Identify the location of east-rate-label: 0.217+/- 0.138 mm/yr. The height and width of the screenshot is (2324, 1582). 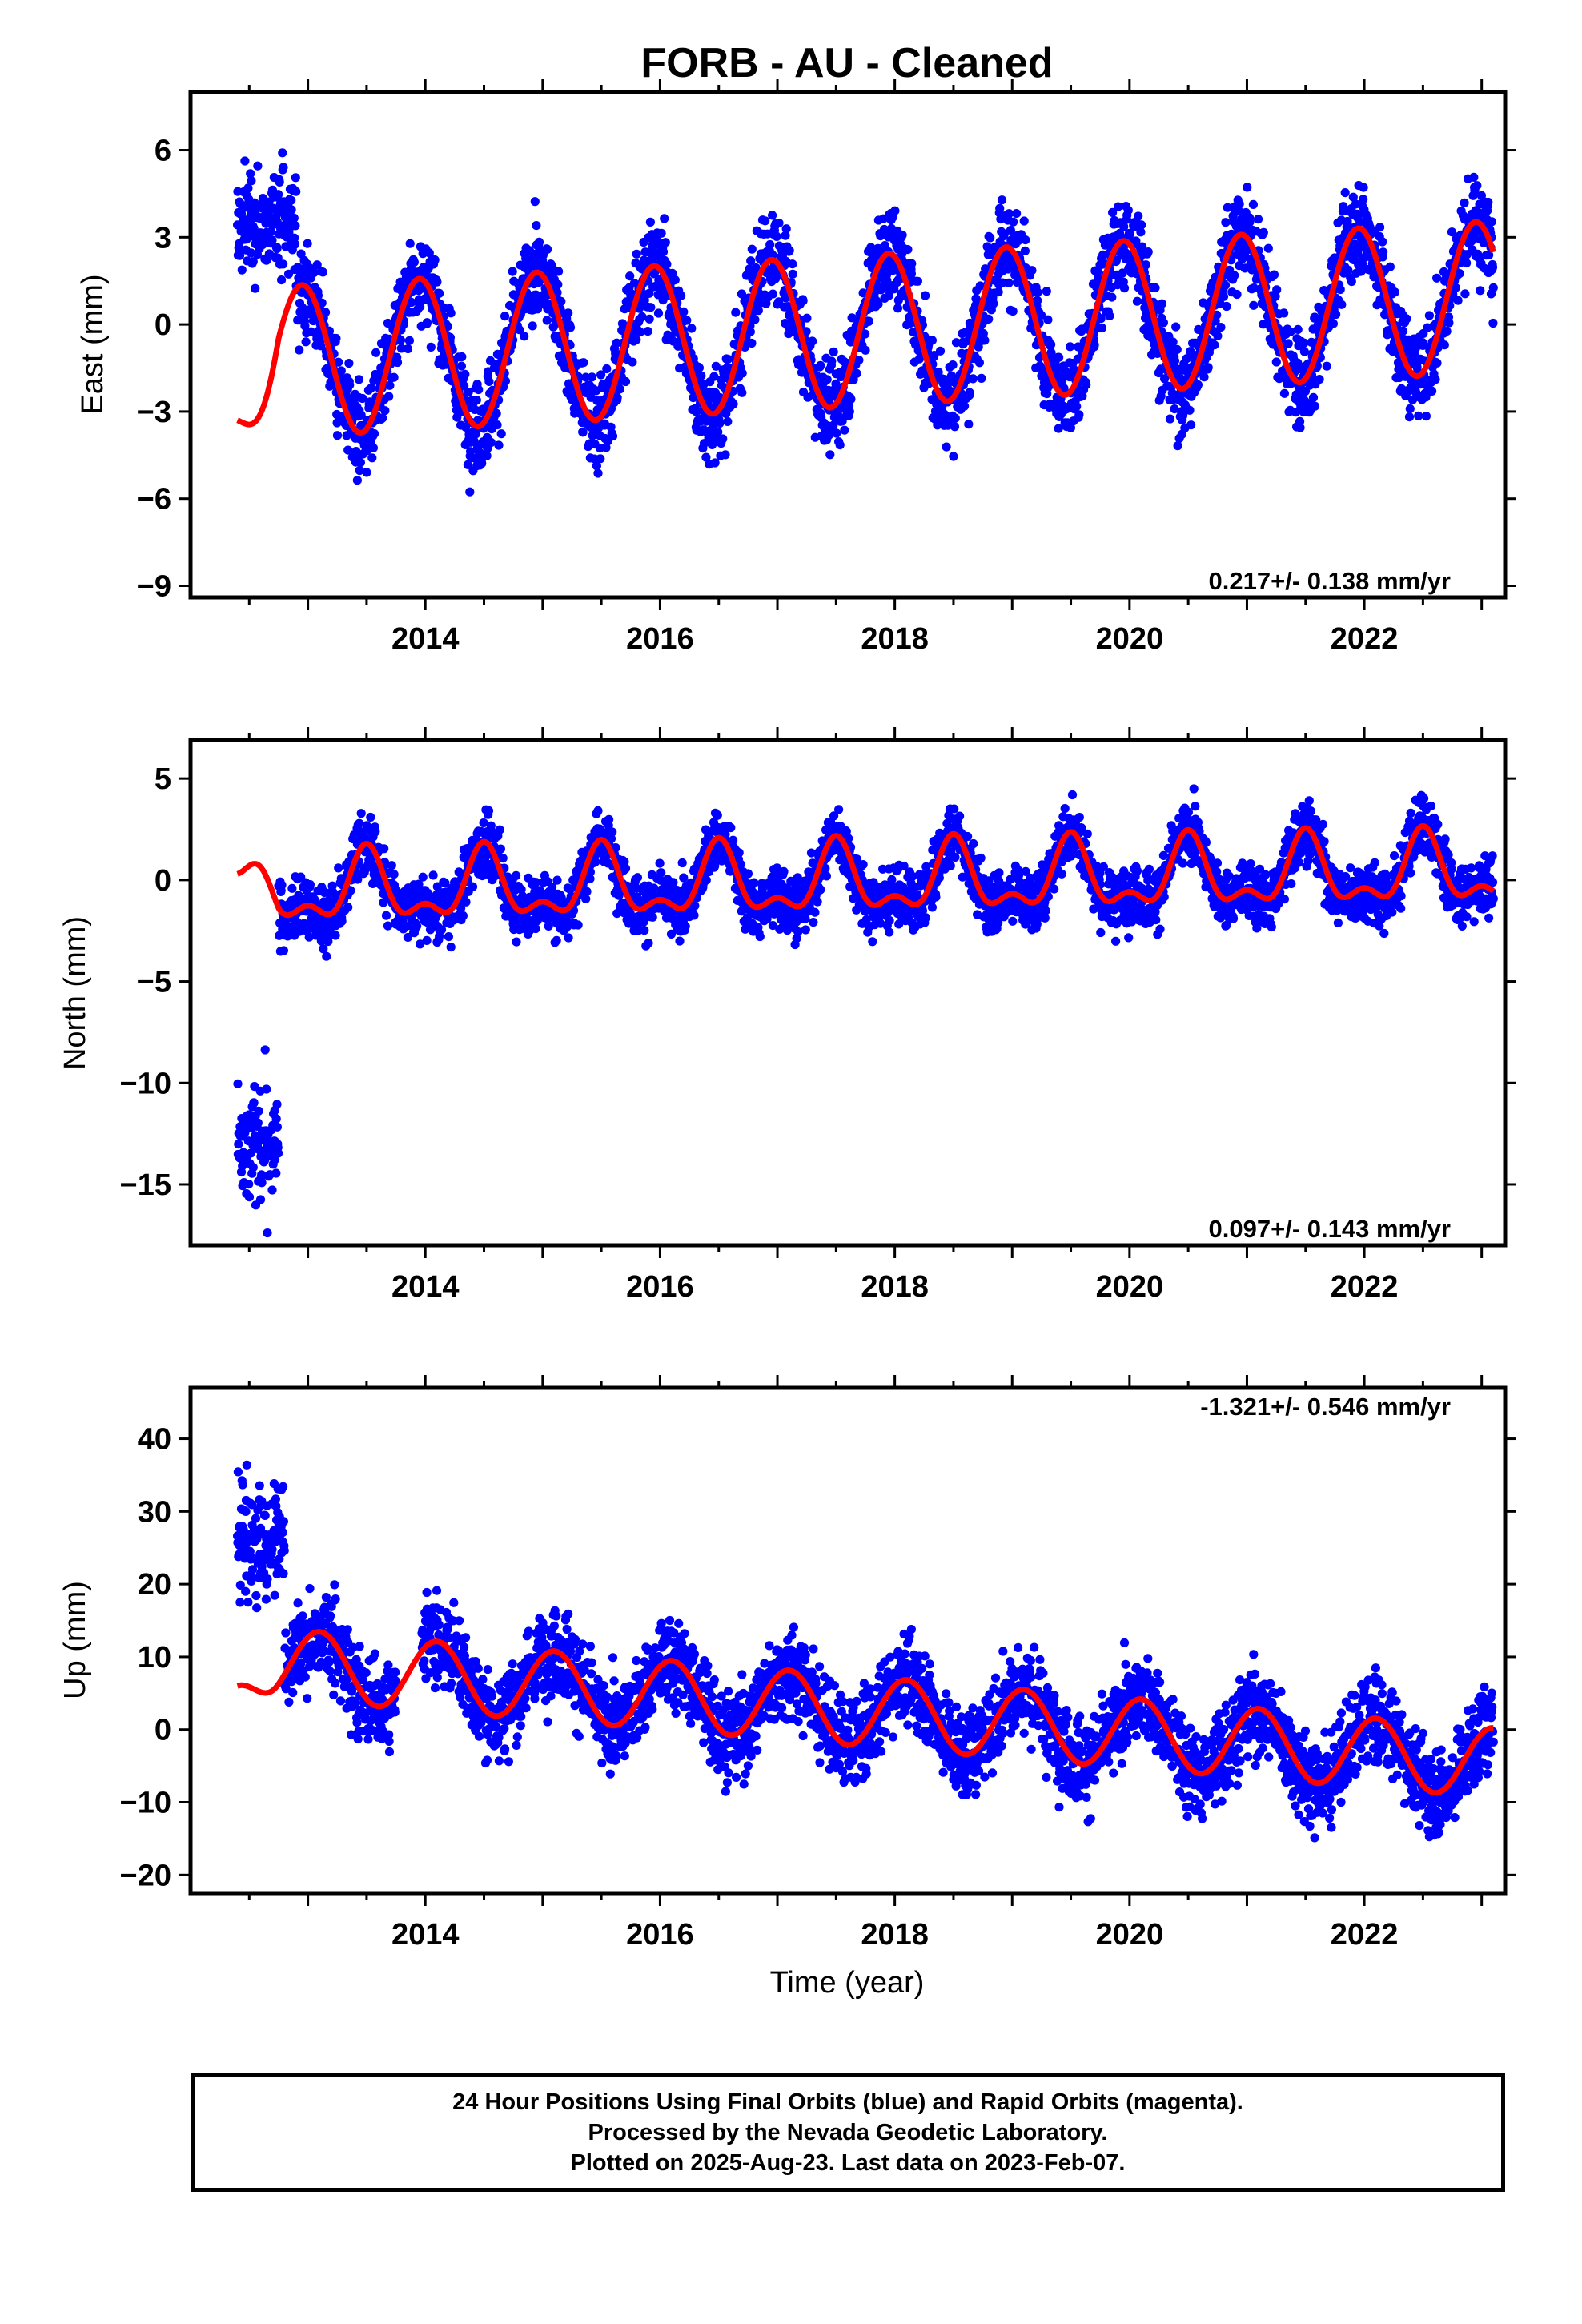
(1330, 581).